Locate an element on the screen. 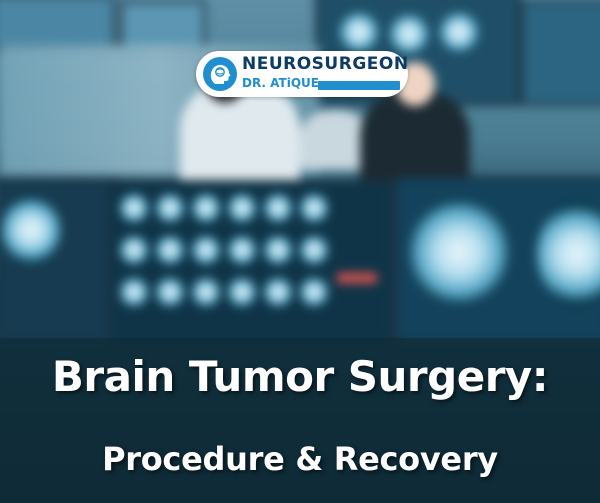 The width and height of the screenshot is (600, 503). logo-subtitle: DR. ATiQUE is located at coordinates (280, 83).